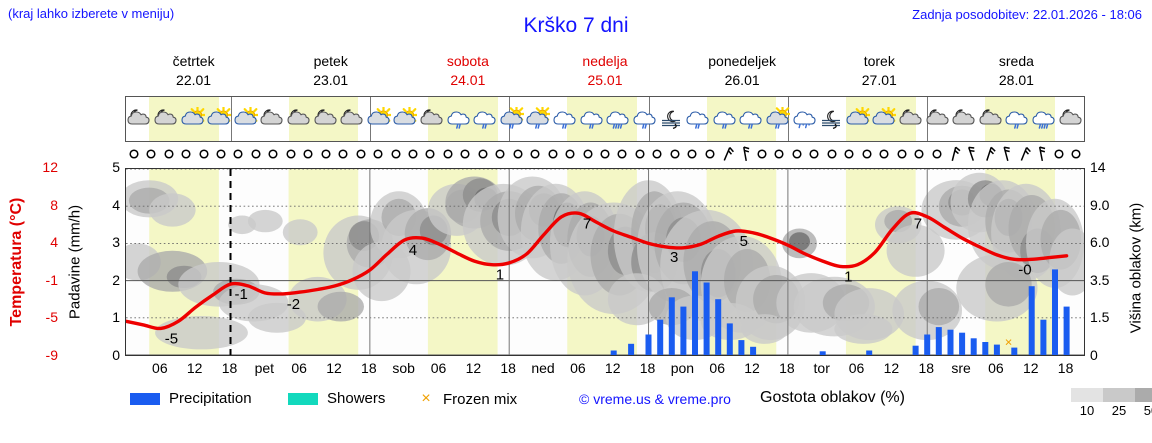  I want to click on cloudheight-tick-1: 9.0, so click(1100, 204).